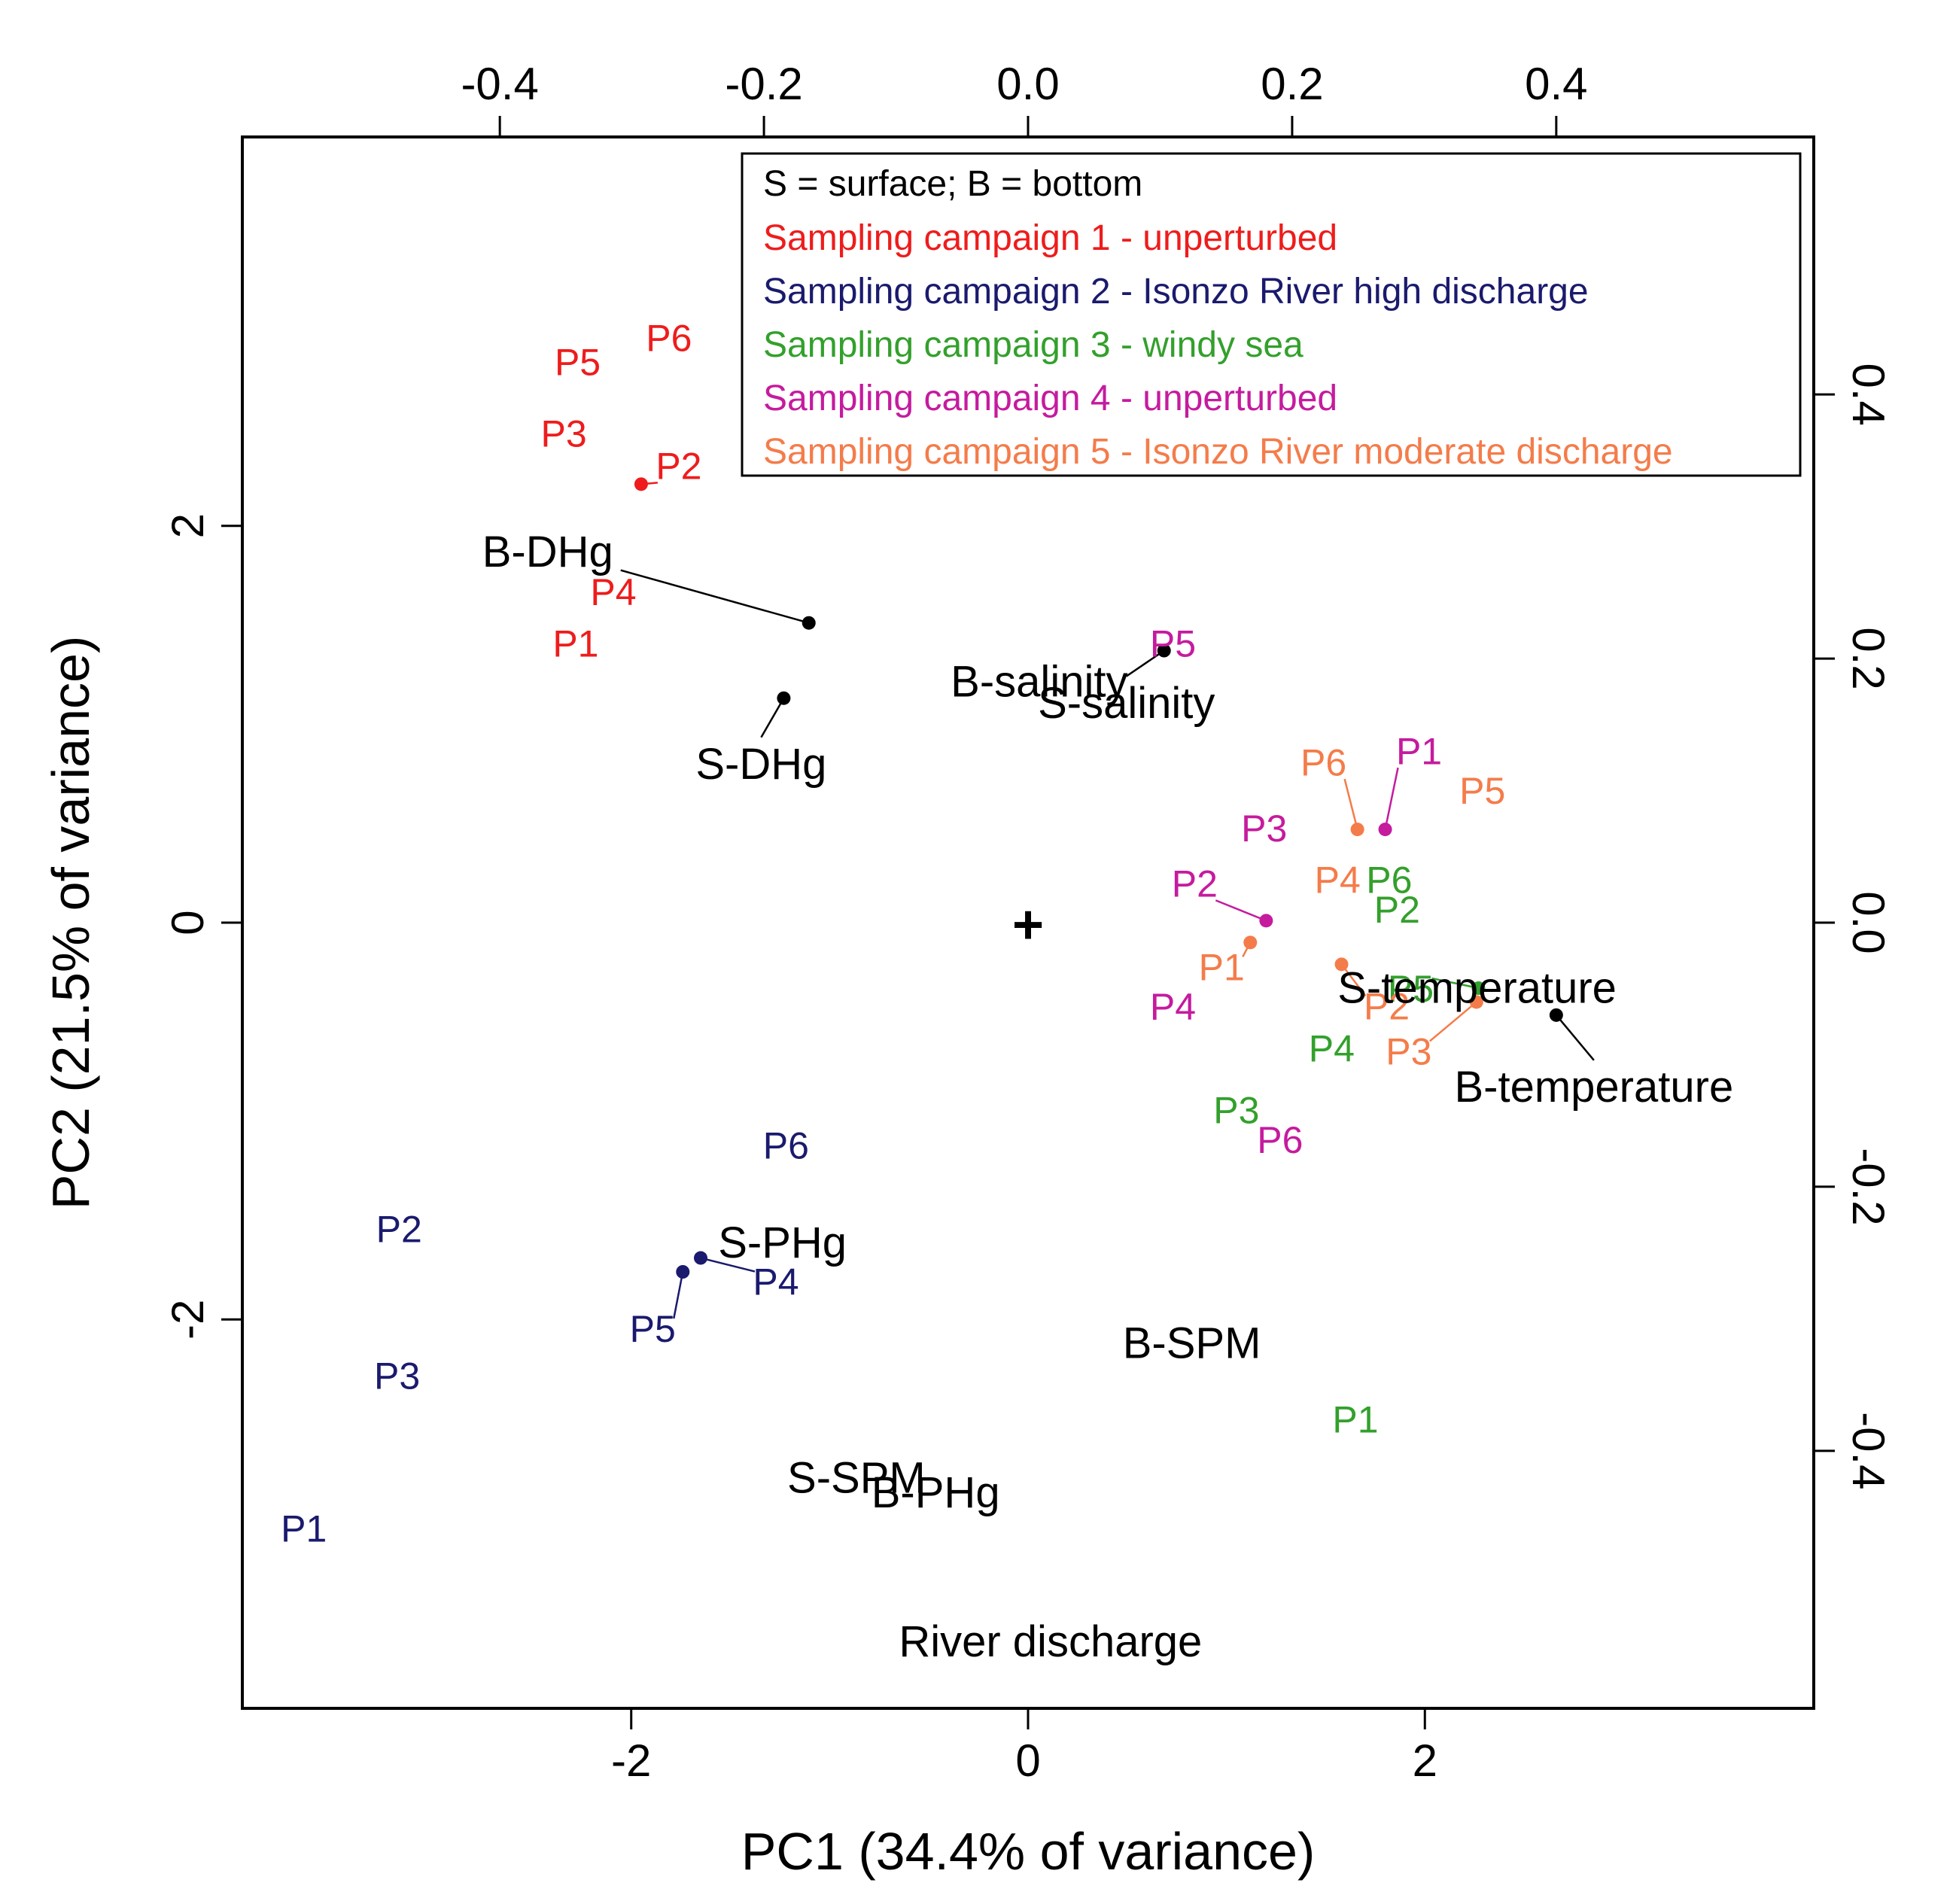 This screenshot has height=1904, width=1956. I want to click on data-point-c4-p1, so click(1385, 830).